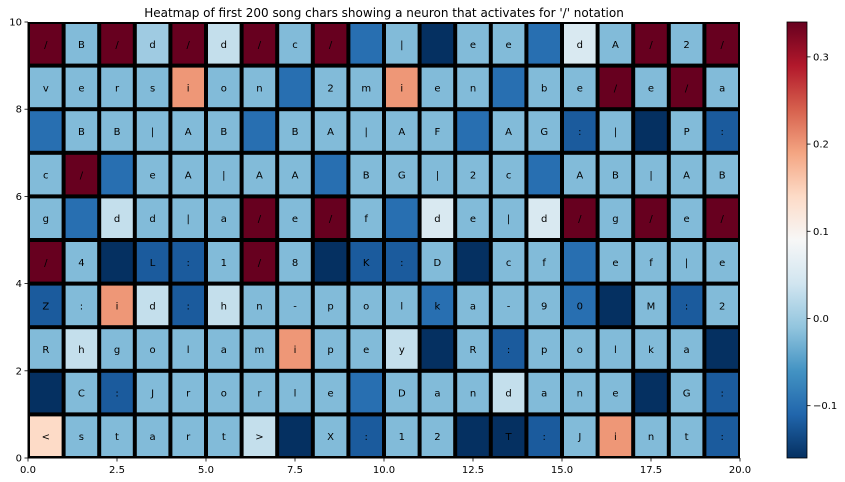  I want to click on x-tick-label: 2.5, so click(117, 470).